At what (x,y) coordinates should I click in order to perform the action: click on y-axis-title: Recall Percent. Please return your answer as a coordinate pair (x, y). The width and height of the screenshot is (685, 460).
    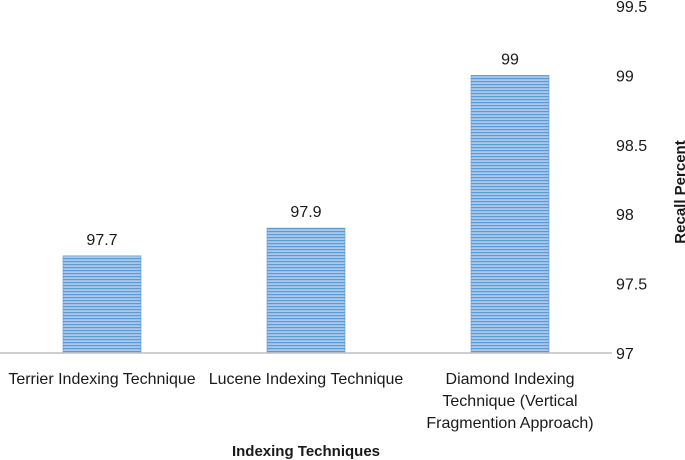
    Looking at the image, I should click on (678, 191).